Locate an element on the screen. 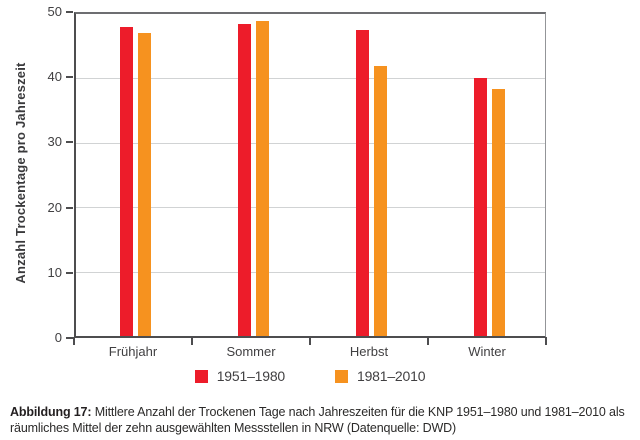  y-tick-label-30: 30 is located at coordinates (54, 142).